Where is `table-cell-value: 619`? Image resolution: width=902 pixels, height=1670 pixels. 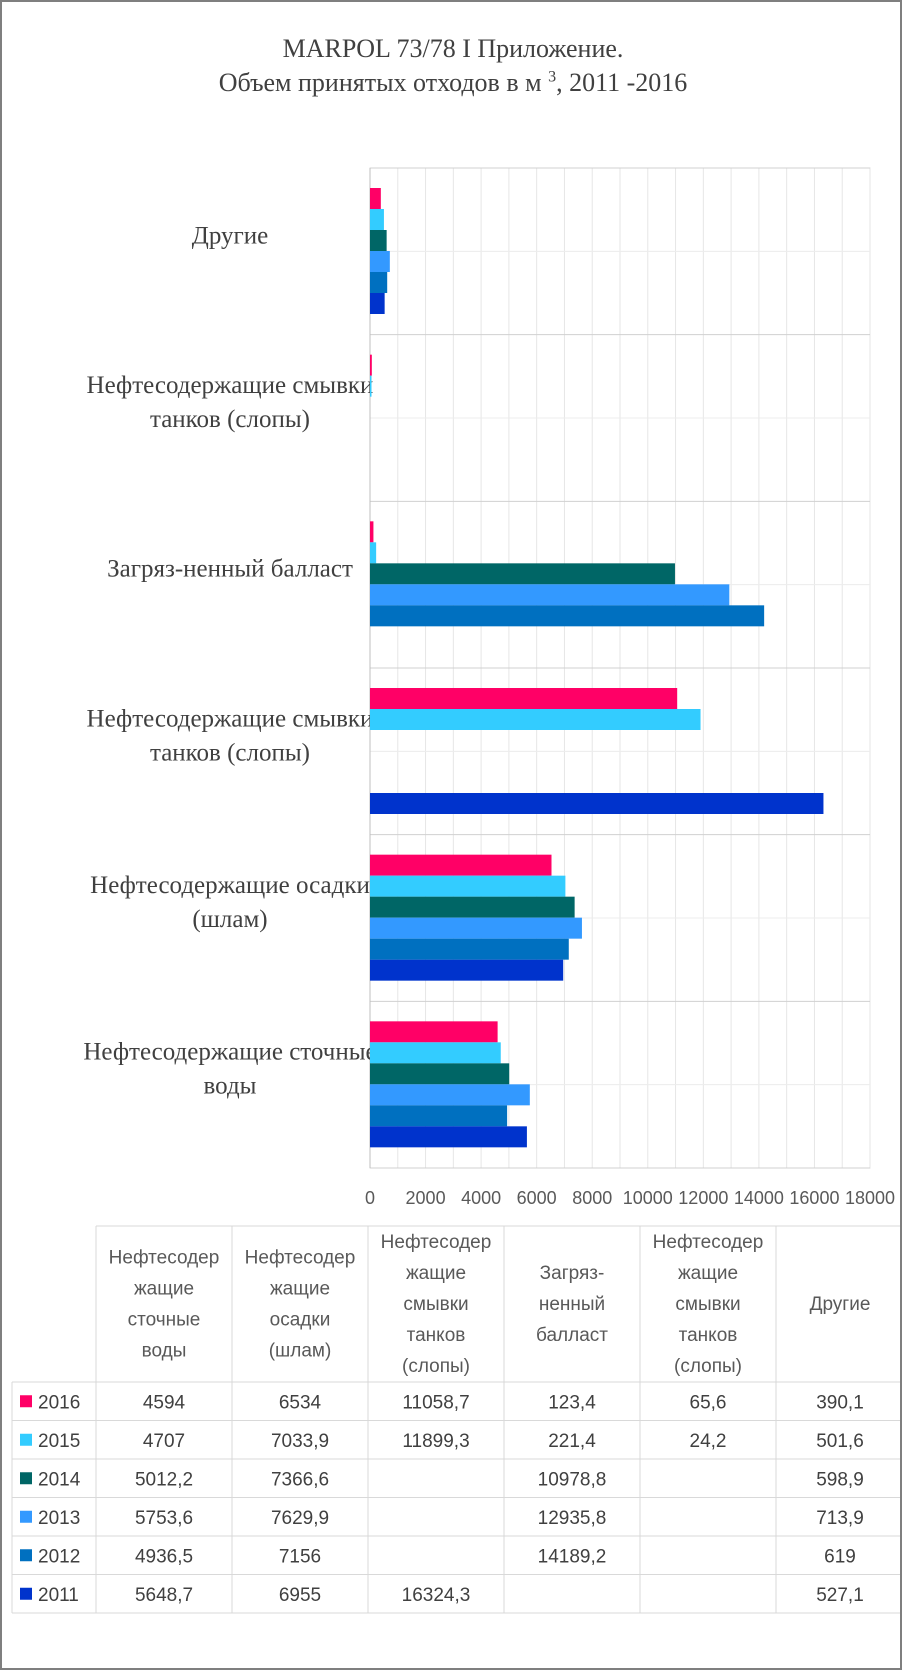 table-cell-value: 619 is located at coordinates (840, 1556).